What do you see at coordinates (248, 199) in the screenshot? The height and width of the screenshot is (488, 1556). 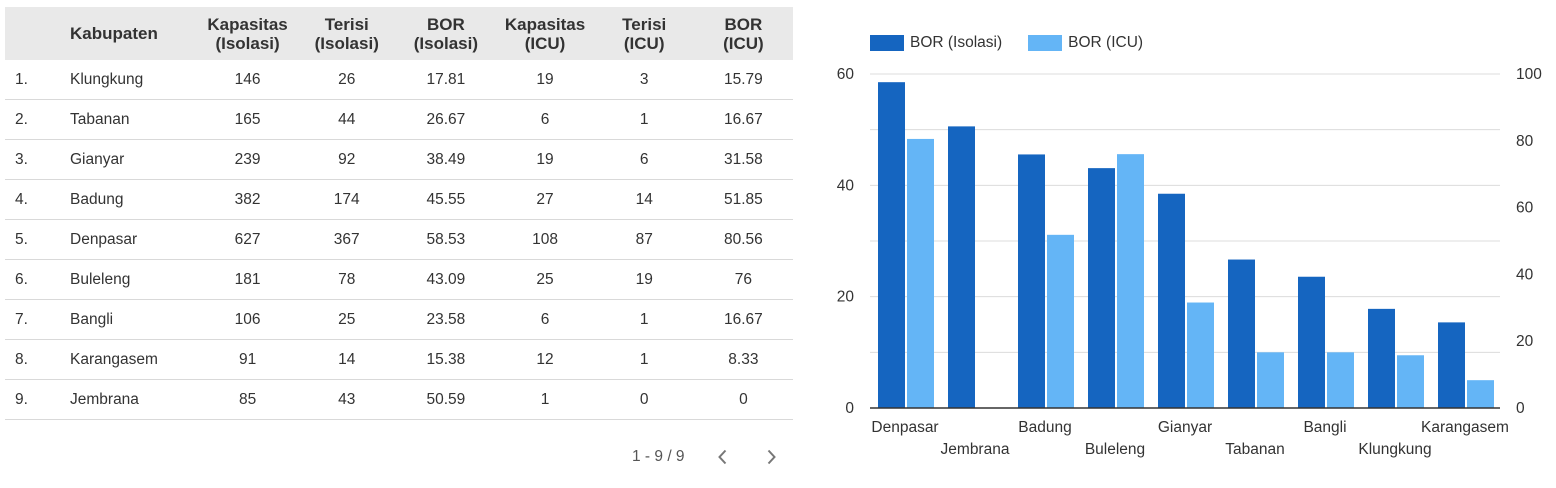 I see `cell-kapasitas-isolasi: 382` at bounding box center [248, 199].